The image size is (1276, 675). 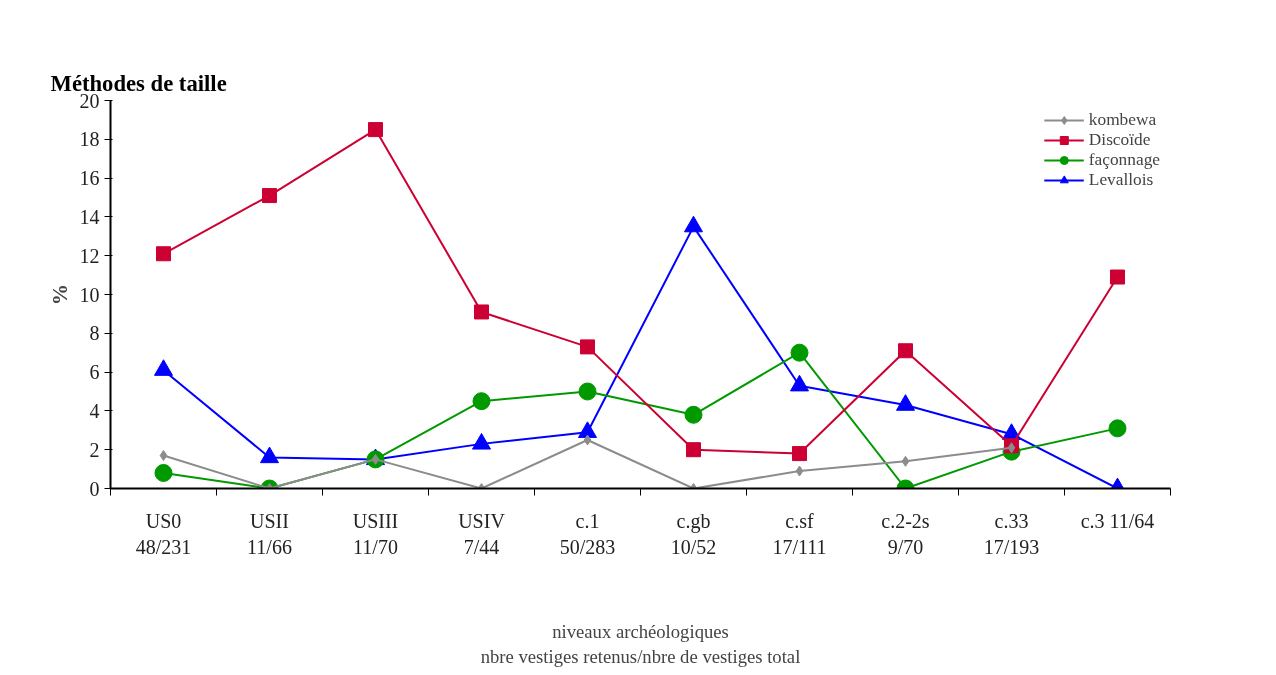 What do you see at coordinates (94, 449) in the screenshot?
I see `y-tick-label: 2` at bounding box center [94, 449].